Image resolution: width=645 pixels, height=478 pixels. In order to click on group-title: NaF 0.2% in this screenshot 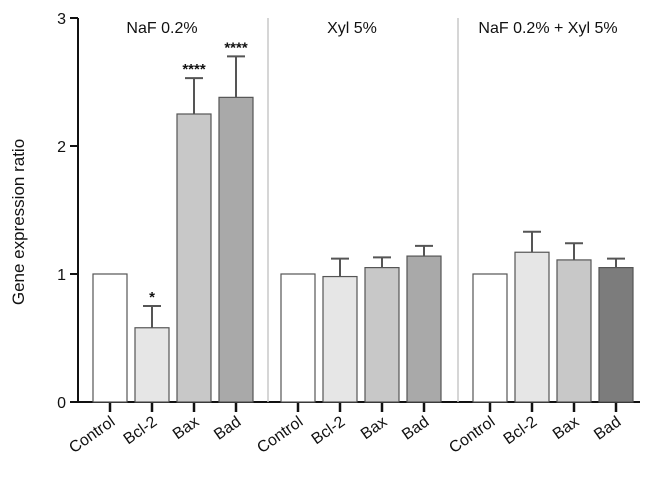, I will do `click(161, 28)`.